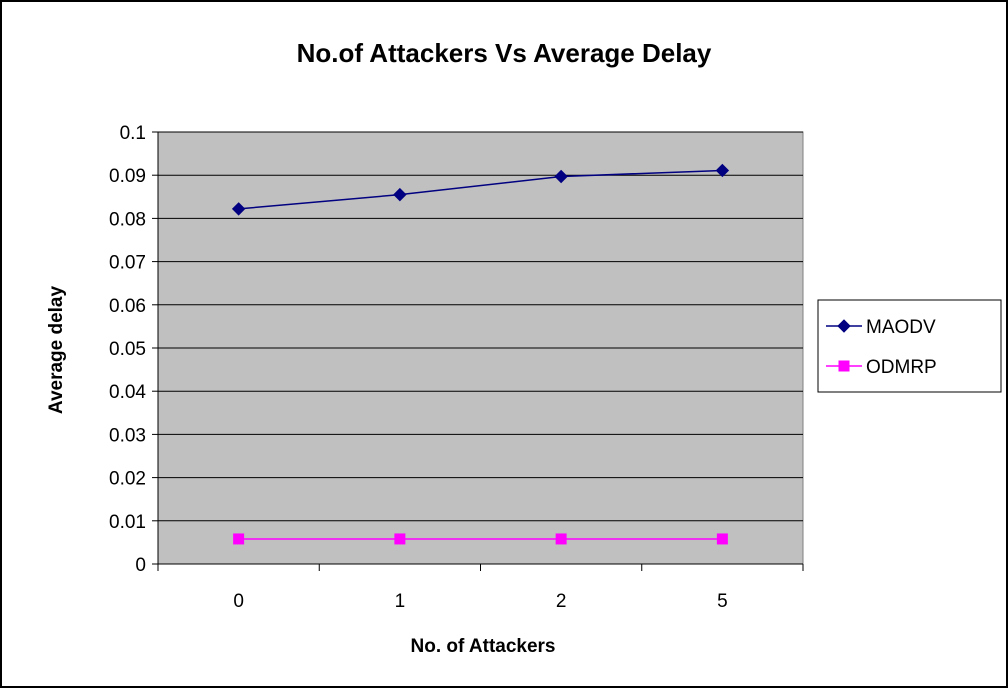 This screenshot has height=688, width=1008. I want to click on y-tick-label: 0.06, so click(127, 306).